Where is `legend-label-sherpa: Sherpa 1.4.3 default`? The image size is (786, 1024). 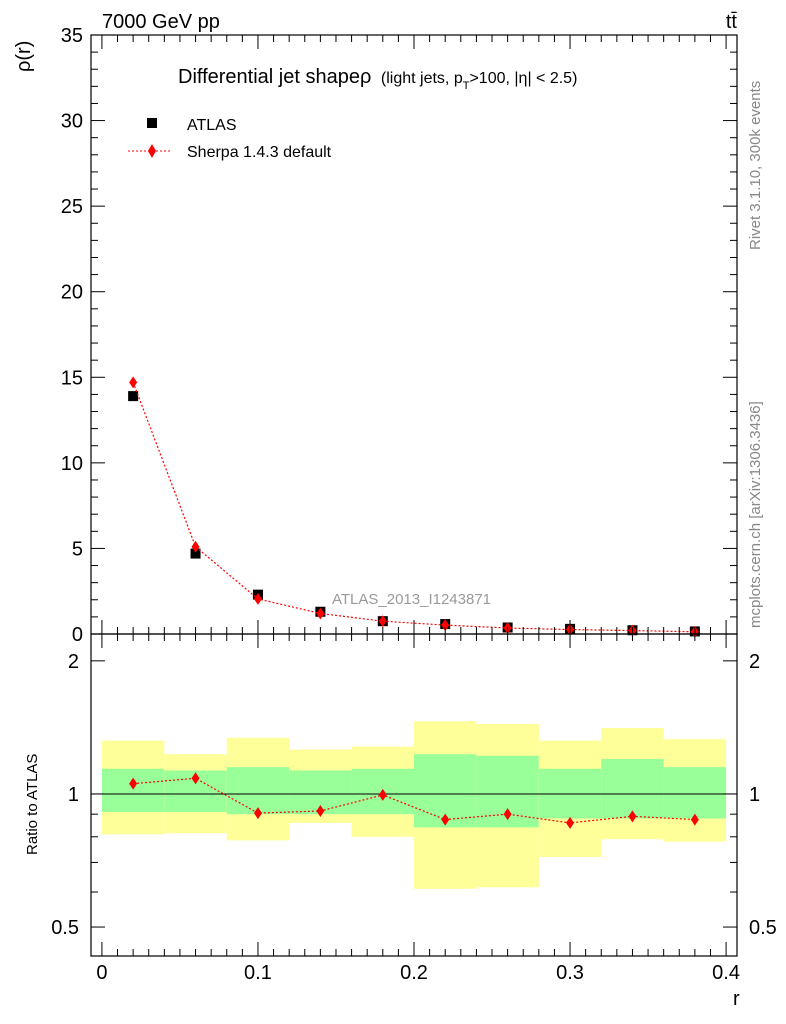
legend-label-sherpa: Sherpa 1.4.3 default is located at coordinates (259, 152).